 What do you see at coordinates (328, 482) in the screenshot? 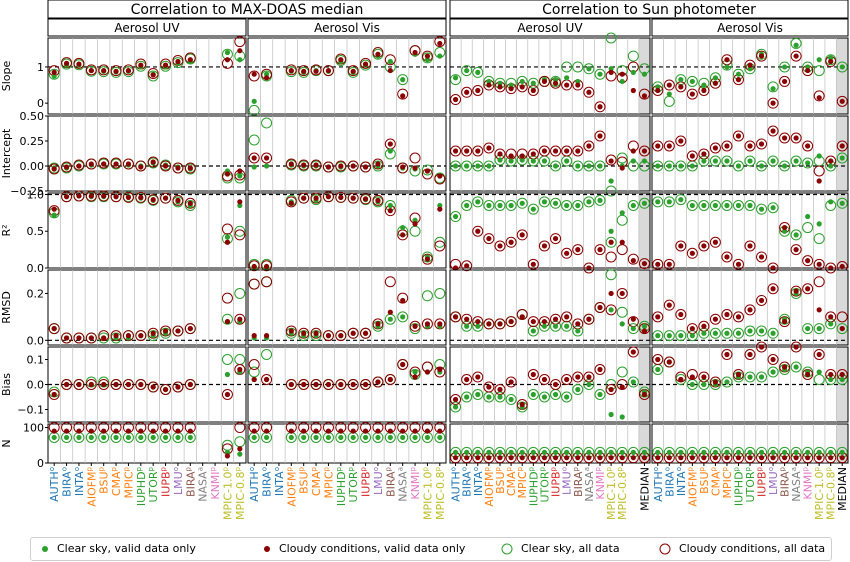
I see `xtick-label: MPICp` at bounding box center [328, 482].